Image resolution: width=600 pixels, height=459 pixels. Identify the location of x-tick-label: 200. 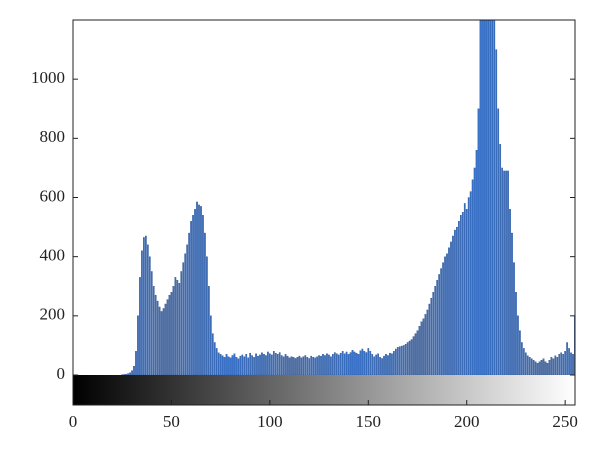
(467, 421).